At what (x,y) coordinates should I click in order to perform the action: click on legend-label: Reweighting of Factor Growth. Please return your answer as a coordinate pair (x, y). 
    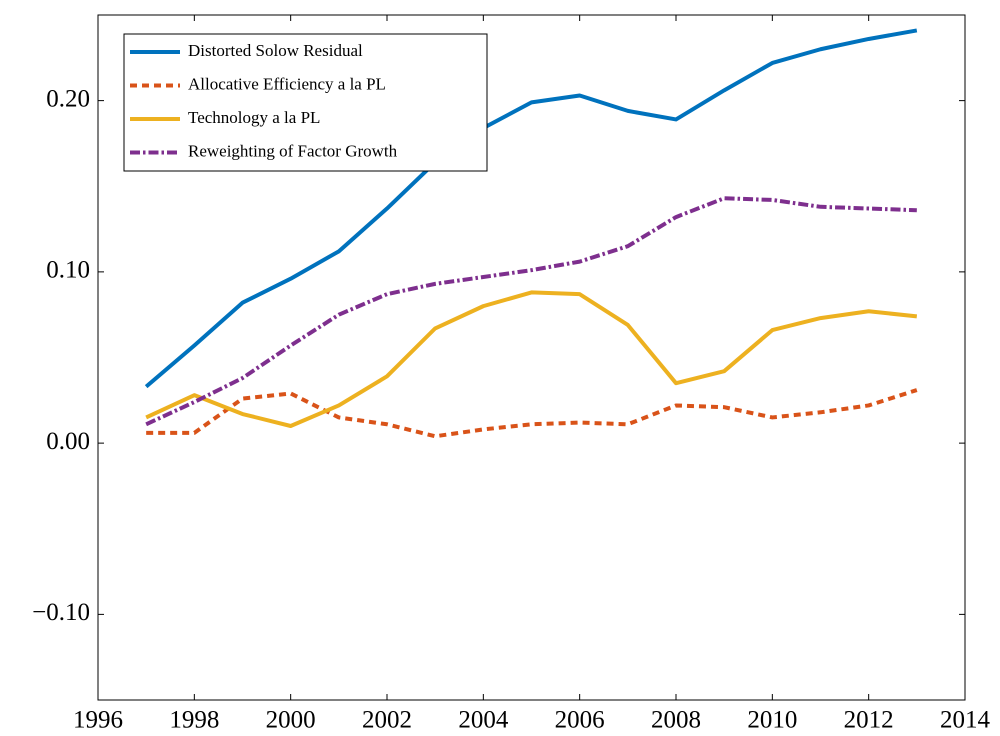
    Looking at the image, I should click on (293, 150).